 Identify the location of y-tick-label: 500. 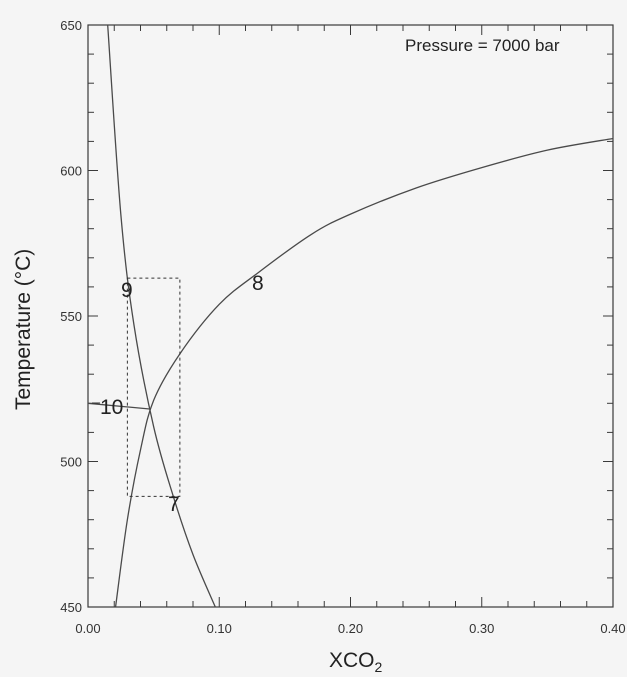
(71, 462).